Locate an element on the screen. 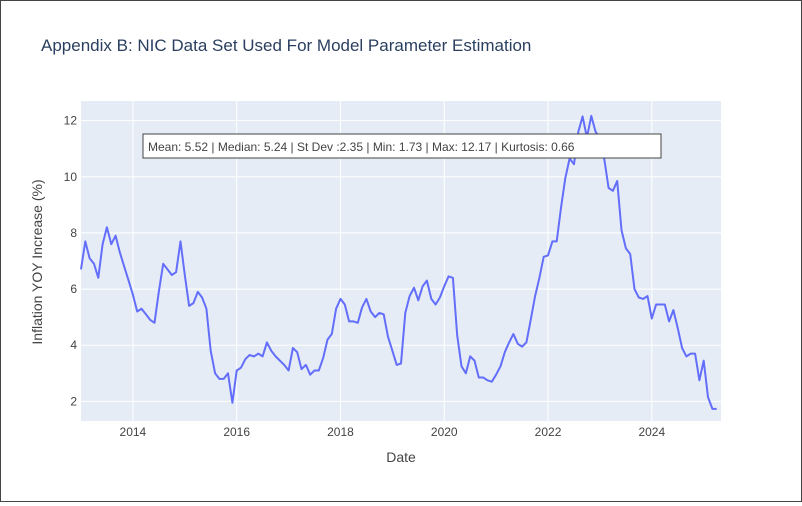  x-tick-label: 2018 is located at coordinates (340, 432).